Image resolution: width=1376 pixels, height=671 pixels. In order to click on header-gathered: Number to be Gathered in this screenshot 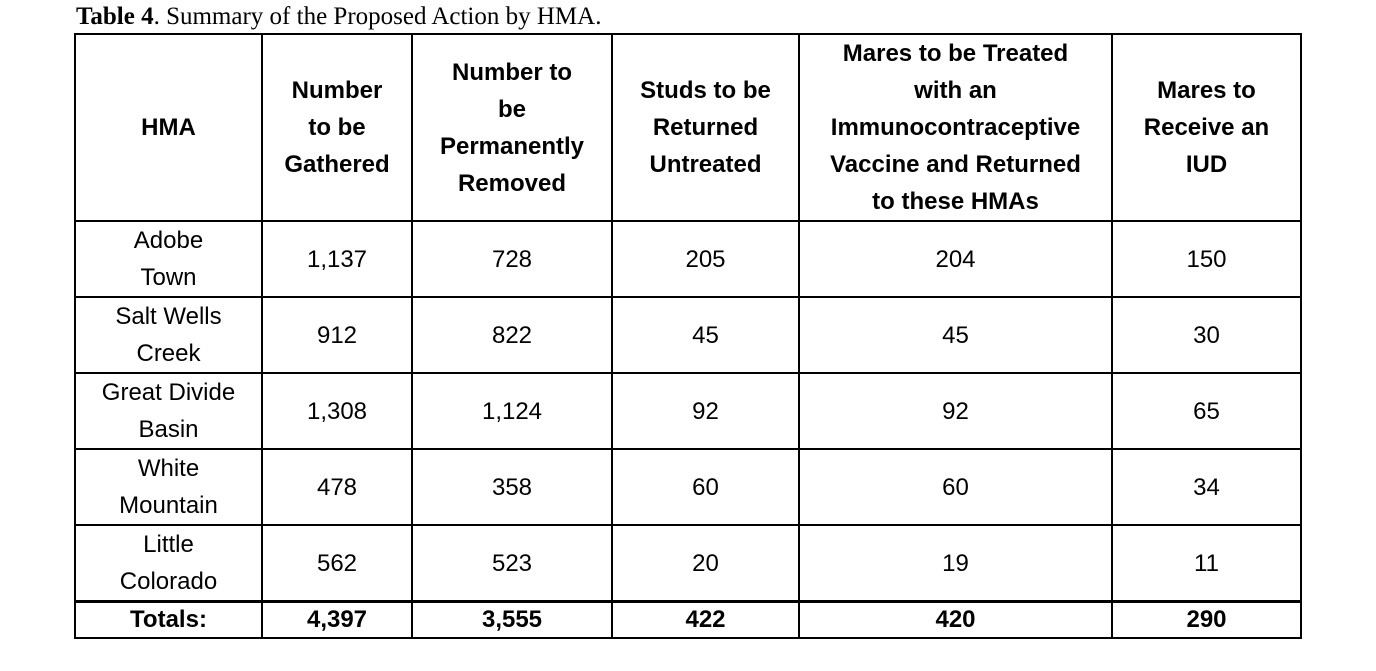, I will do `click(337, 127)`.